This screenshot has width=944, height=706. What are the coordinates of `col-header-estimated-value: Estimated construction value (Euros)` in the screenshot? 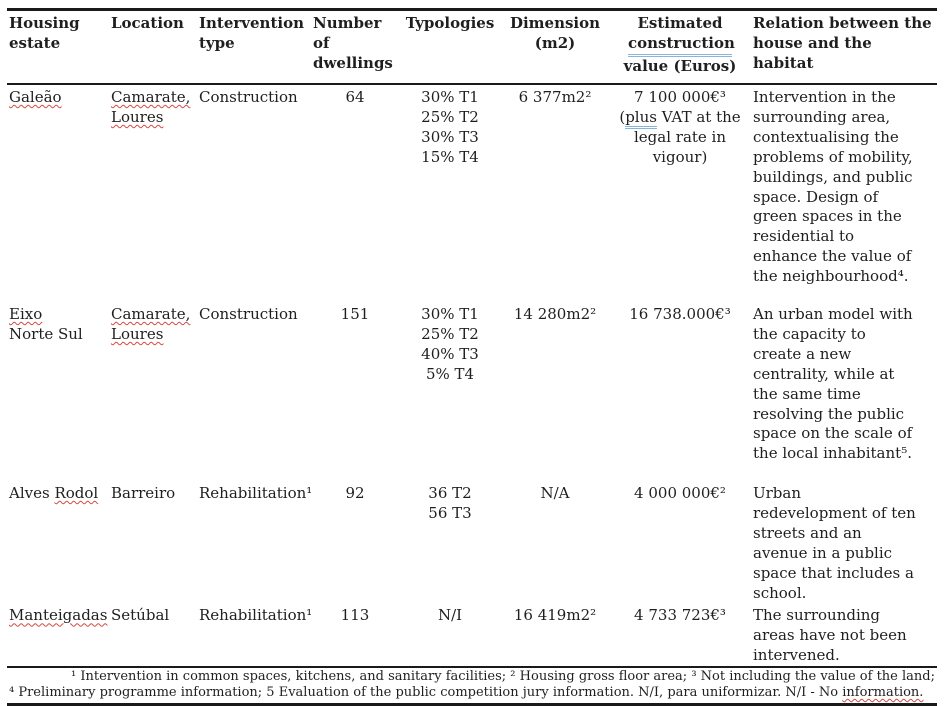 It's located at (681, 47).